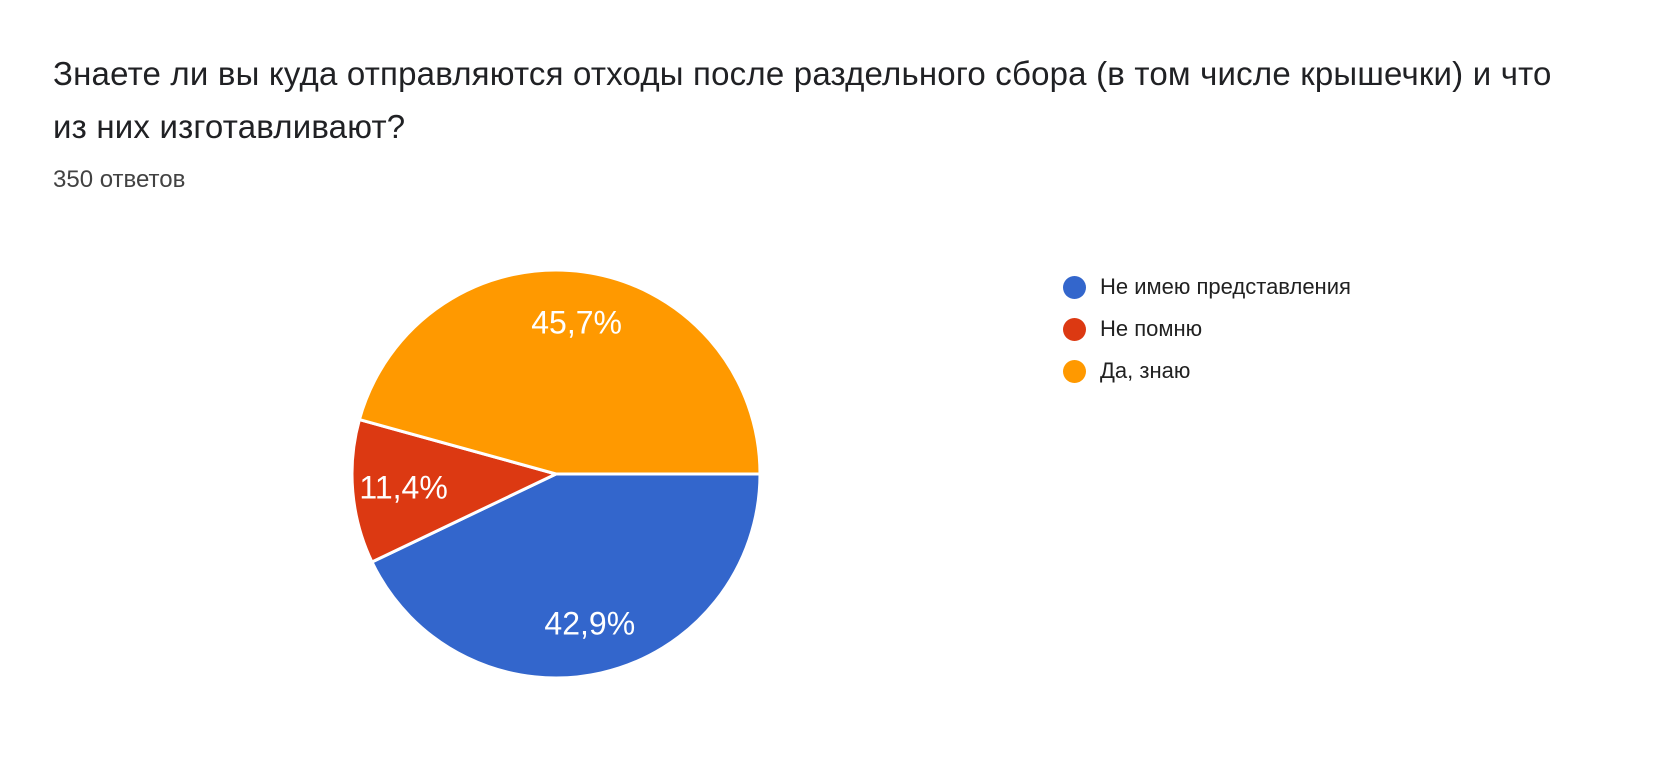 Image resolution: width=1680 pixels, height=761 pixels. Describe the element at coordinates (589, 623) in the screenshot. I see `slice-percent-label: 42,9%` at that location.